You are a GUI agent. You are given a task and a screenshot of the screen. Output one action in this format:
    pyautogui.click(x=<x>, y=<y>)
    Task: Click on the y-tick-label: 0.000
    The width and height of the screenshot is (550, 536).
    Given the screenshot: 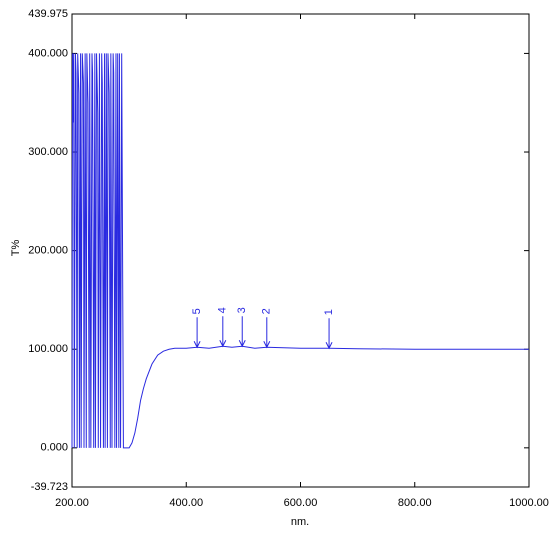 What is the action you would take?
    pyautogui.click(x=54, y=448)
    